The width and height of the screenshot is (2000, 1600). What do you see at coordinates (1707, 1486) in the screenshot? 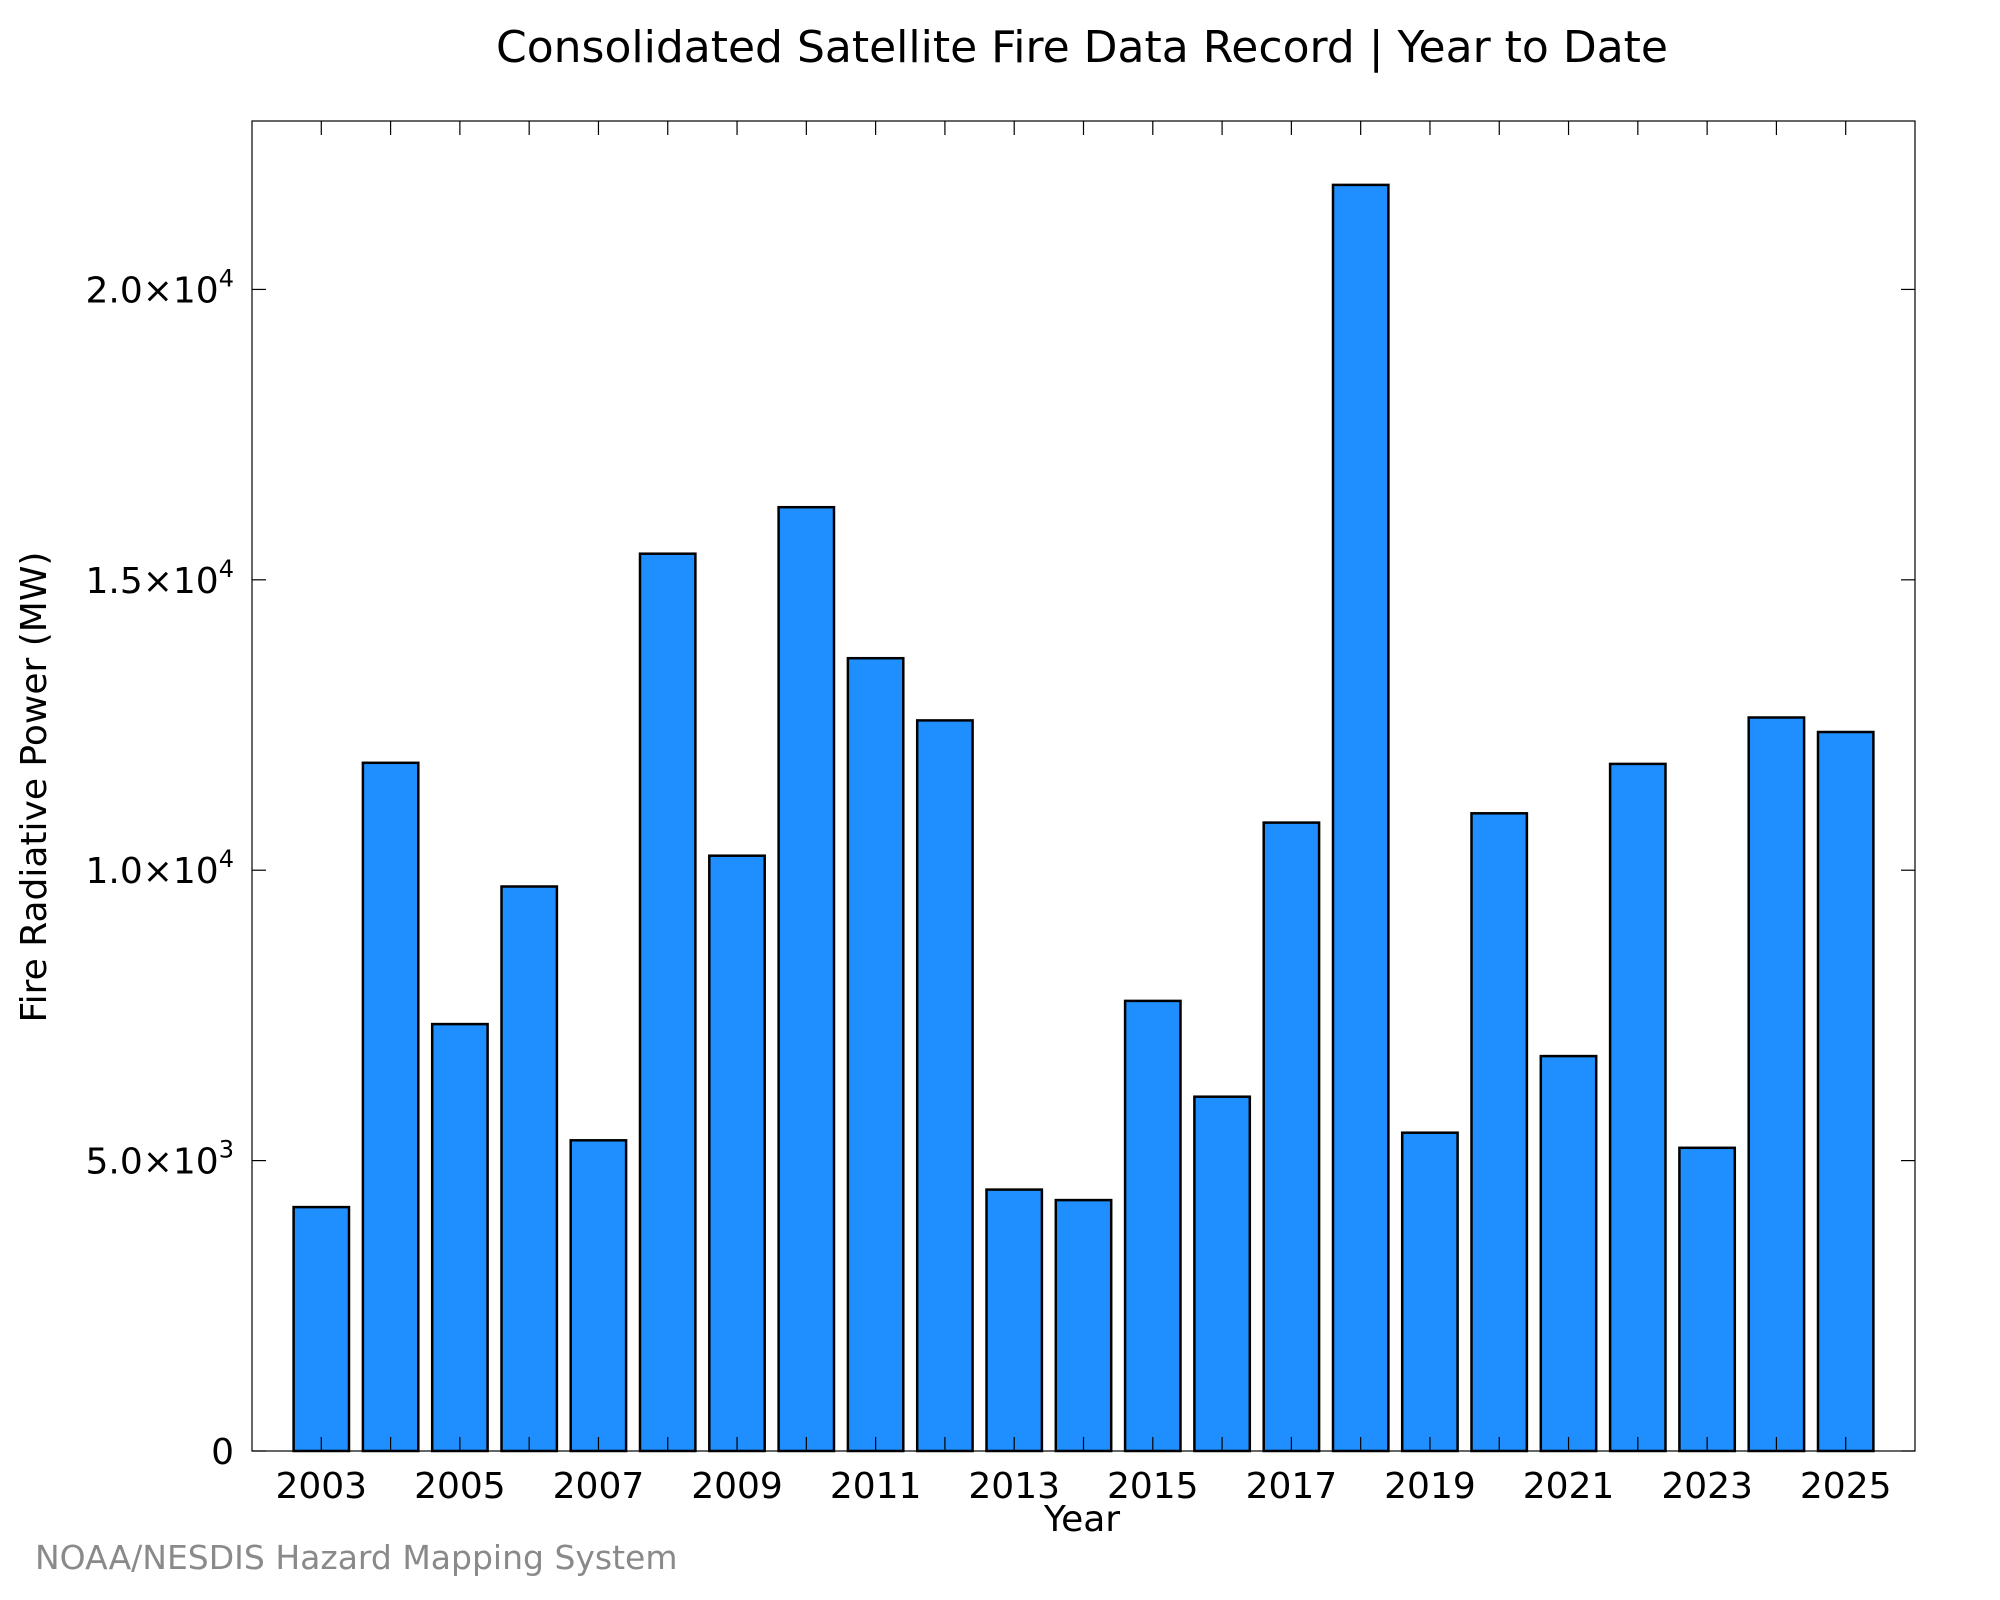
I see `x-tick-label: 2023` at bounding box center [1707, 1486].